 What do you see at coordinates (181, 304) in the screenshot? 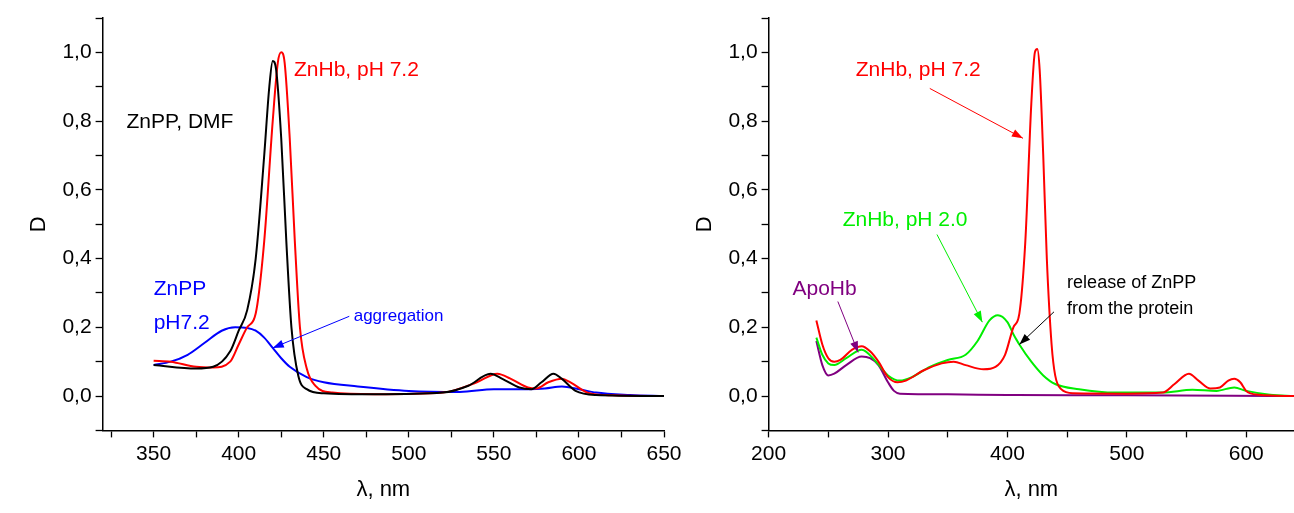
I see `series-label: ZnPP pH7.2` at bounding box center [181, 304].